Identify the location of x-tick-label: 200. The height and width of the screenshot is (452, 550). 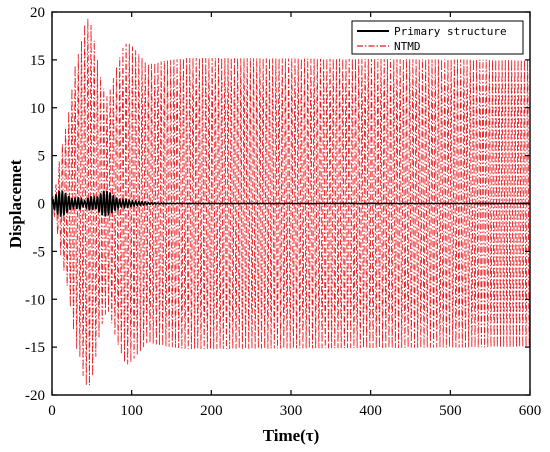
(211, 411).